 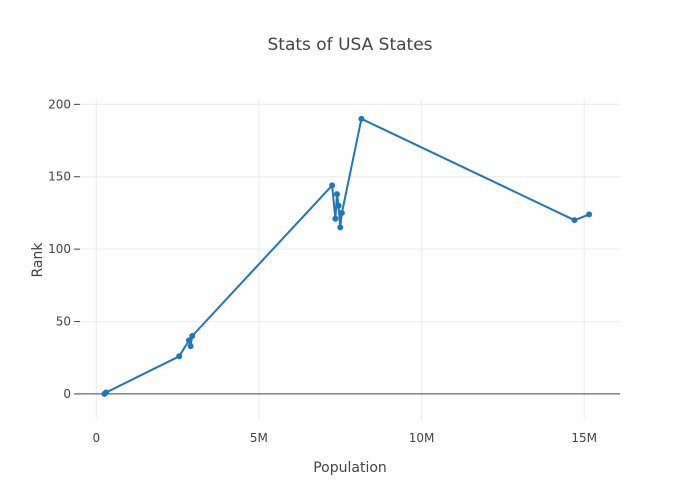 What do you see at coordinates (59, 177) in the screenshot?
I see `y-tick-label: 150` at bounding box center [59, 177].